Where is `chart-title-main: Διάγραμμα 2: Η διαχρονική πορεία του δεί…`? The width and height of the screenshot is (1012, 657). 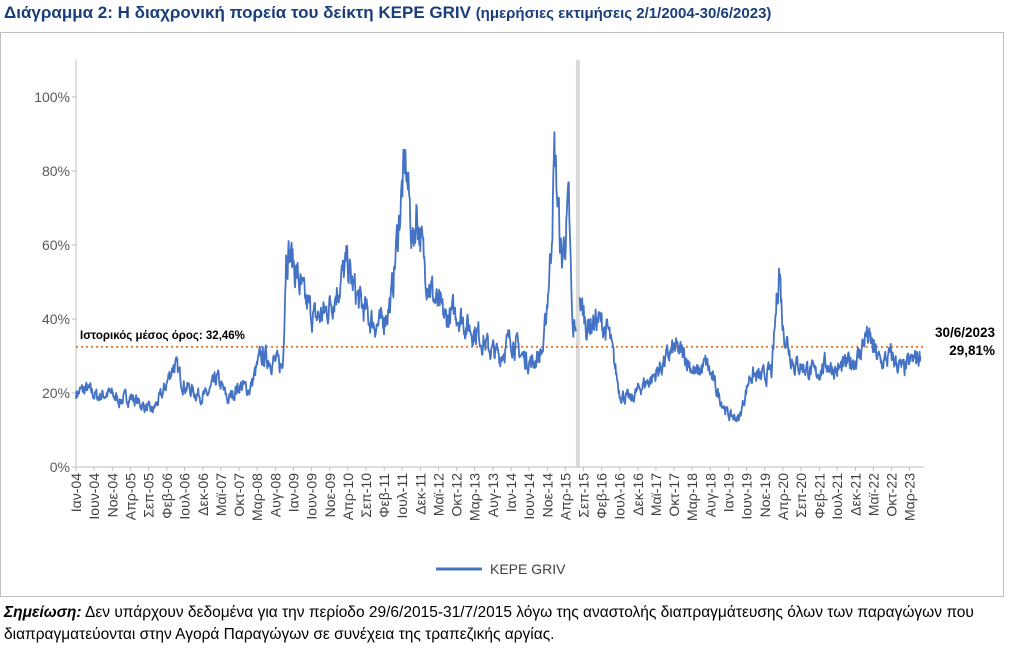 chart-title-main: Διάγραμμα 2: Η διαχρονική πορεία του δεί… is located at coordinates (237, 12).